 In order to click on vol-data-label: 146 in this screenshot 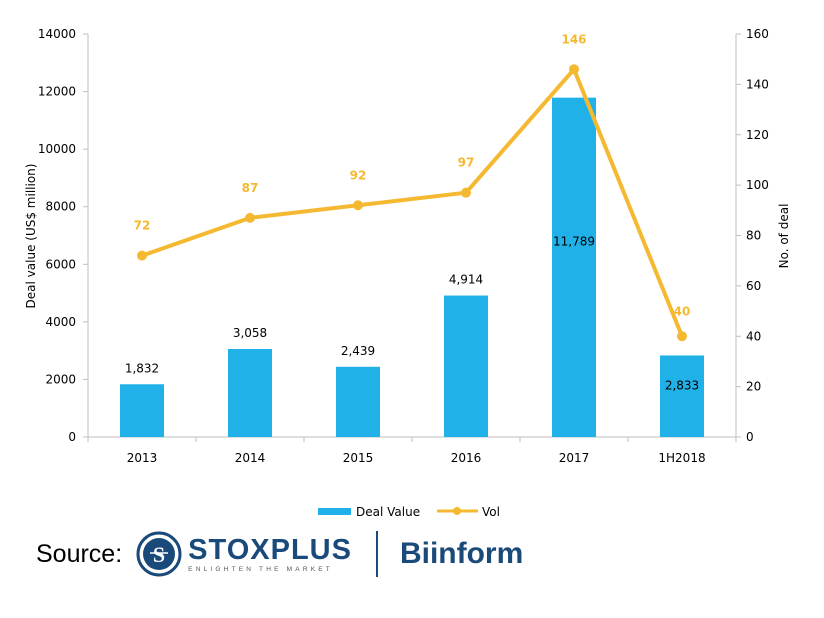, I will do `click(573, 39)`.